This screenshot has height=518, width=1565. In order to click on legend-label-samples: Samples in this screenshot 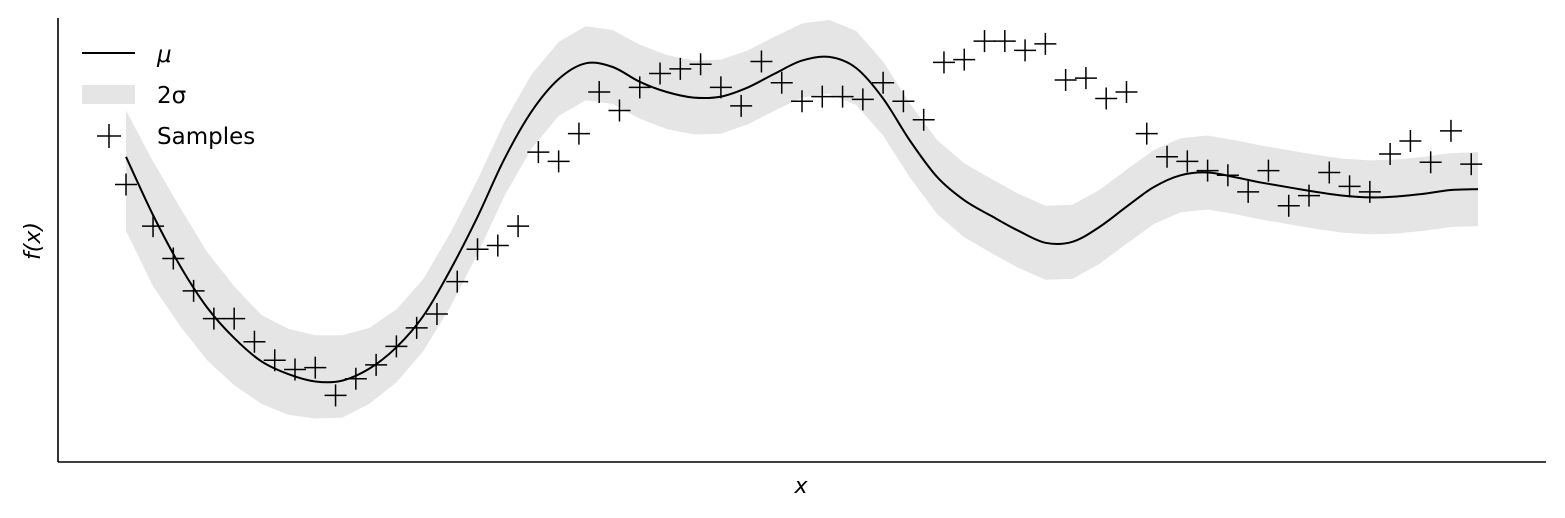, I will do `click(206, 137)`.